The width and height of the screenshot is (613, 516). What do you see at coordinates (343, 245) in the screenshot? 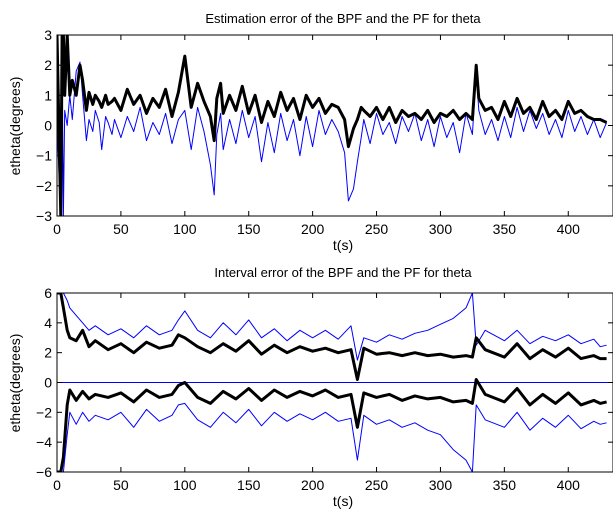
I see `estimation-error-x-axis-label: t(s)` at bounding box center [343, 245].